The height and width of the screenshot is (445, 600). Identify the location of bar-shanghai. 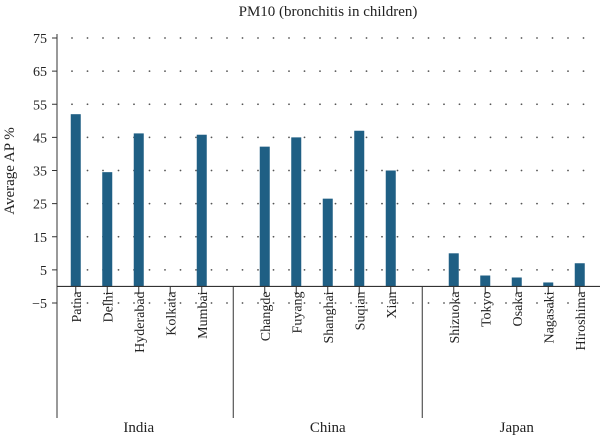
(327, 242).